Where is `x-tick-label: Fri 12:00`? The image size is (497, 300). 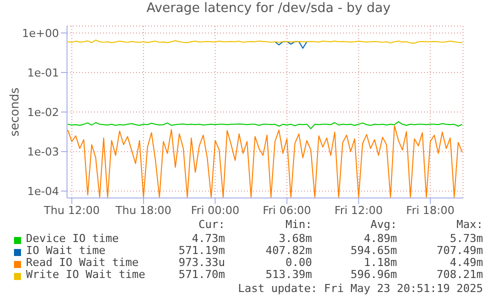
x-tick-label: Fri 12:00 is located at coordinates (358, 210).